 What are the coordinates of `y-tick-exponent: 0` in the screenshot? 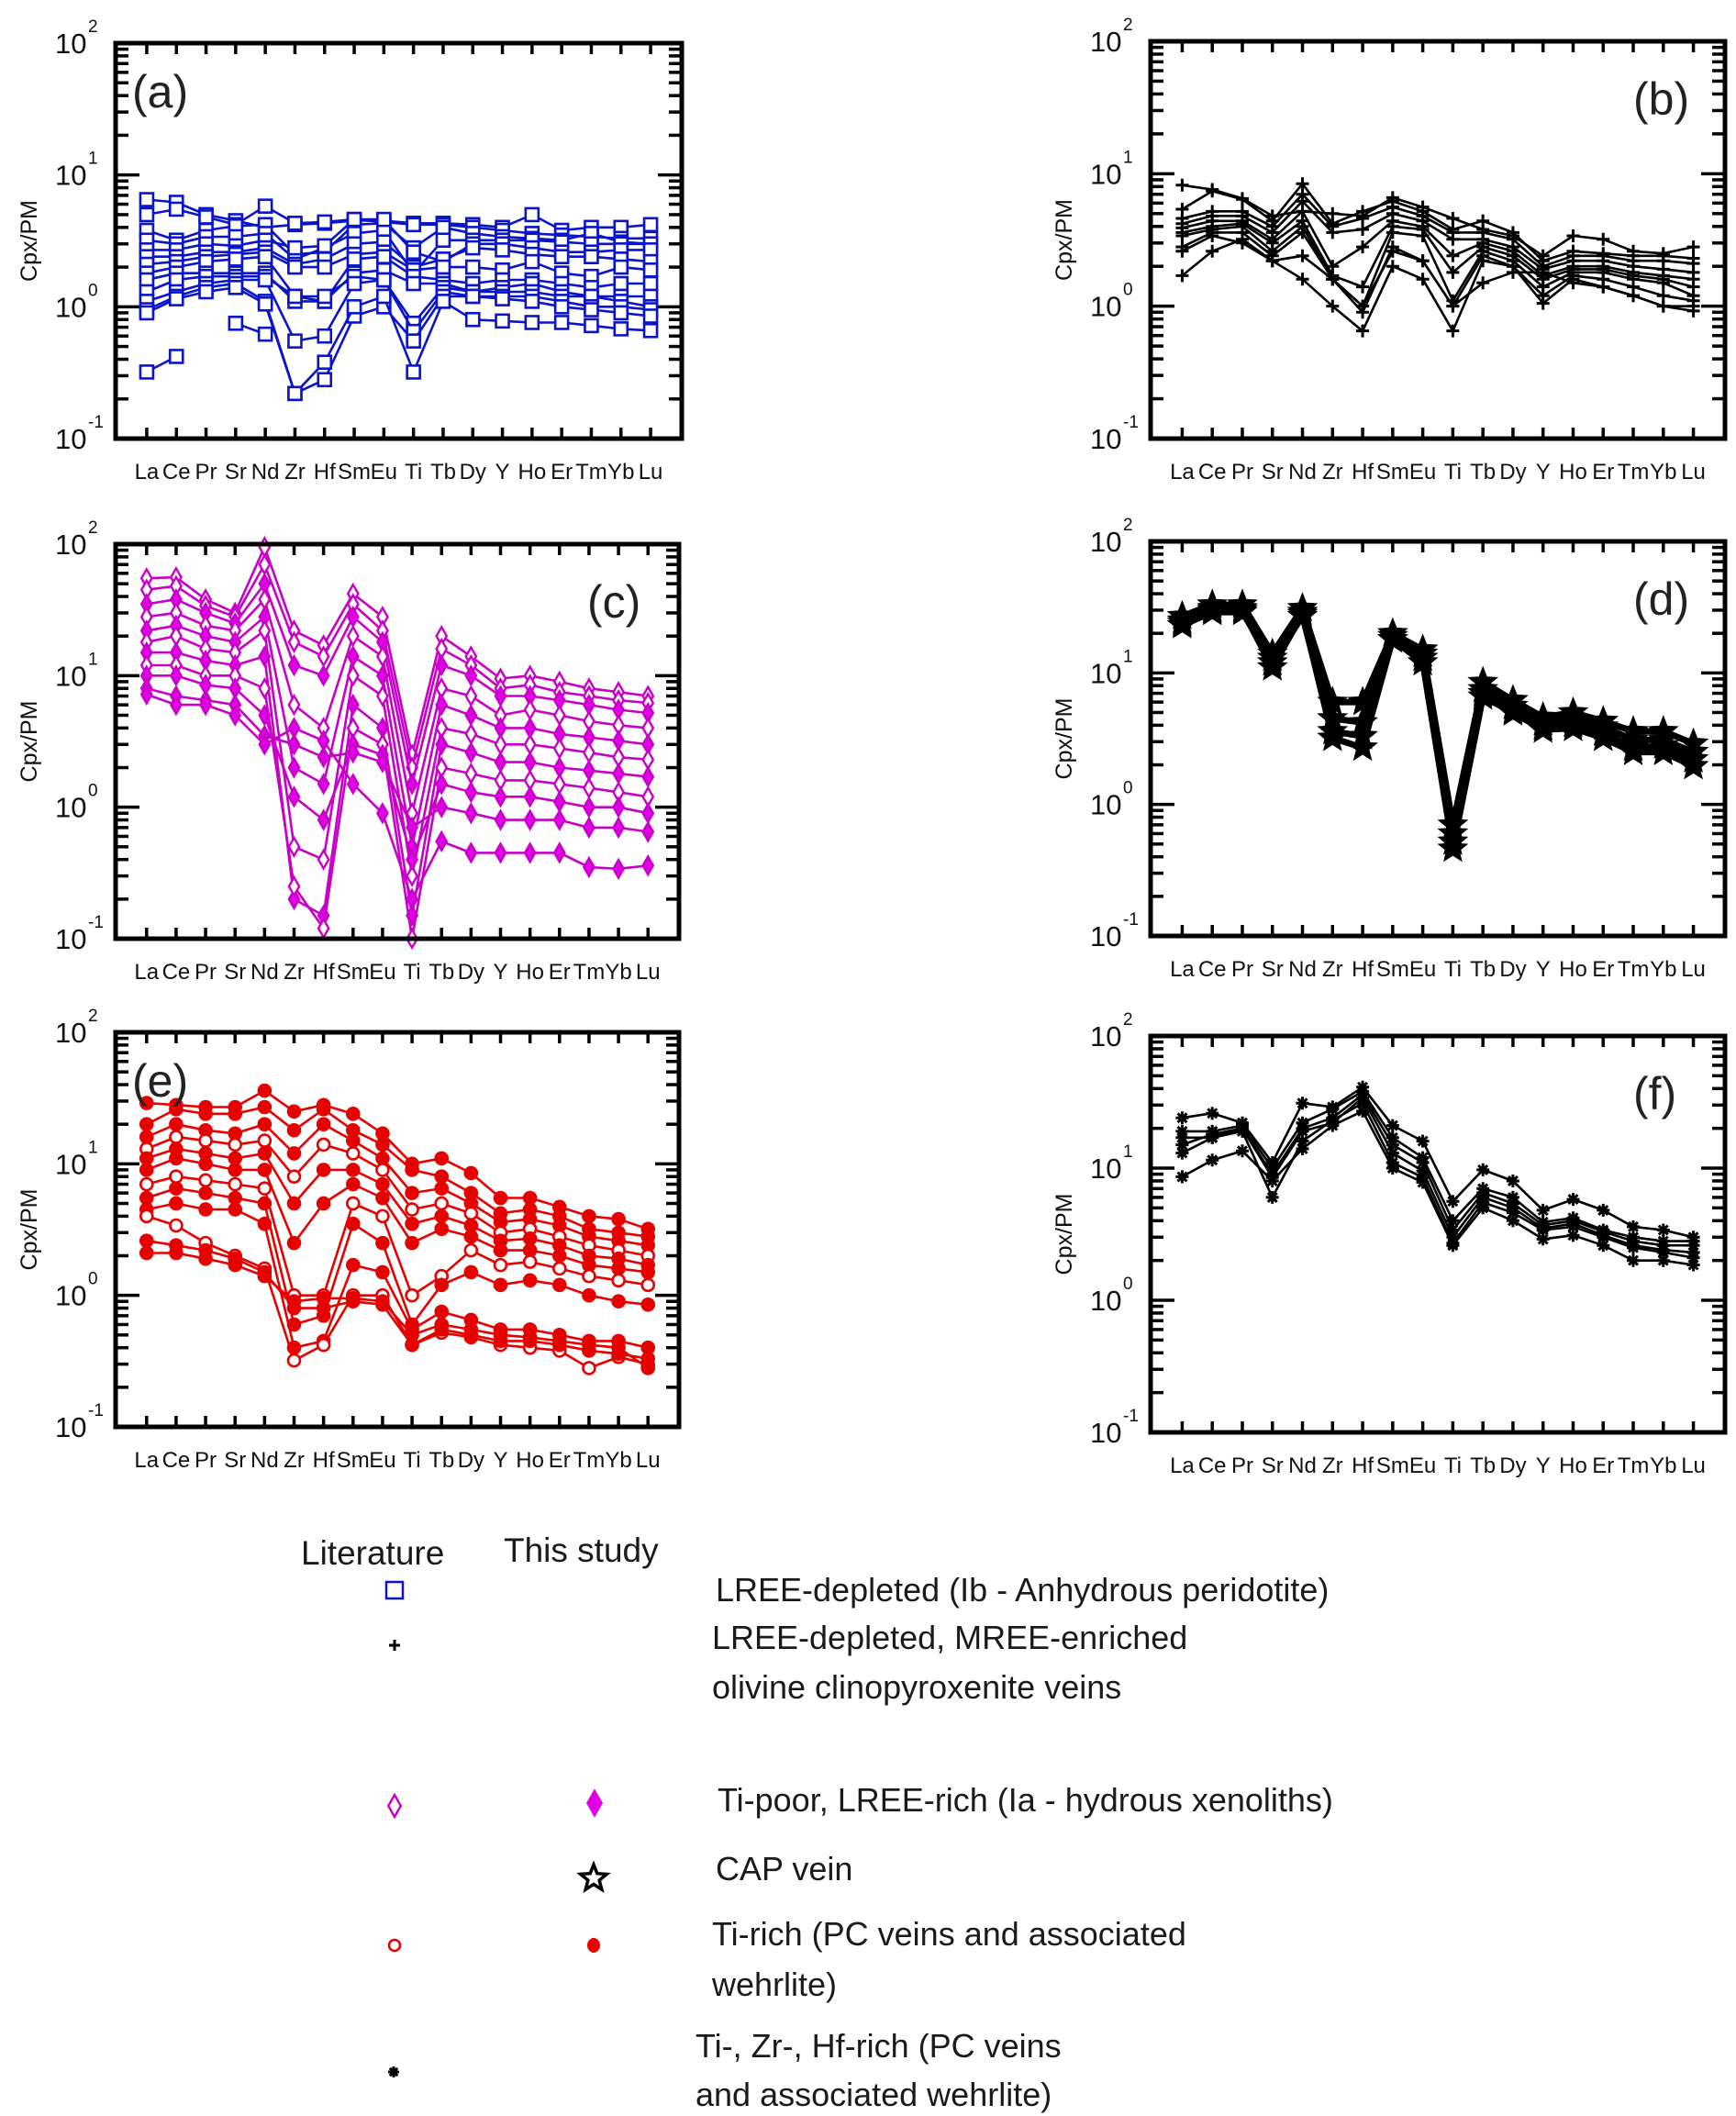 It's located at (1128, 789).